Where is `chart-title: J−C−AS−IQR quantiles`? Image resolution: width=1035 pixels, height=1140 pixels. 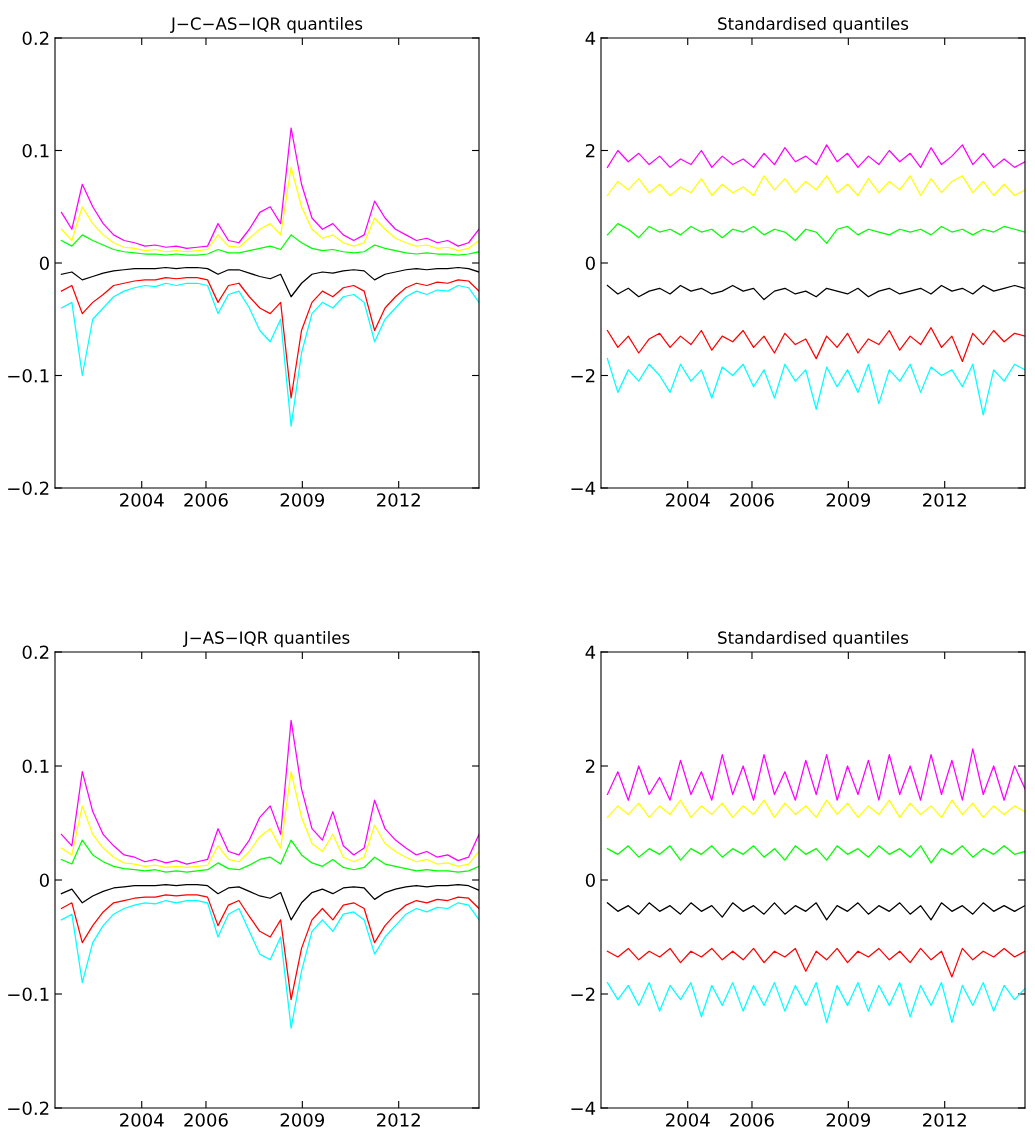
chart-title: J−C−AS−IQR quantiles is located at coordinates (266, 25).